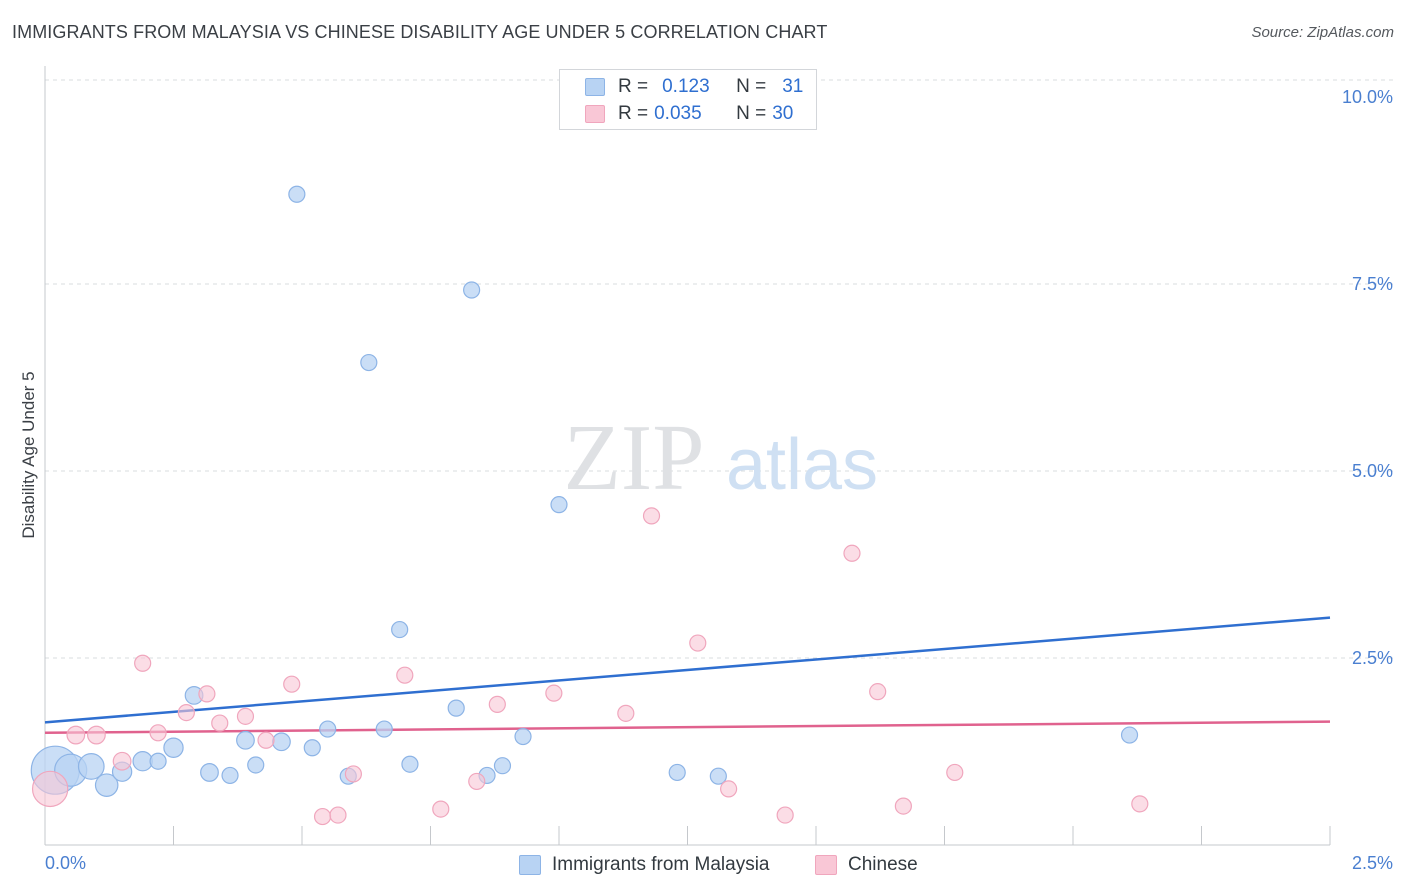 Image resolution: width=1406 pixels, height=892 pixels. What do you see at coordinates (678, 113) in the screenshot?
I see `legend-r-value: 0.035` at bounding box center [678, 113].